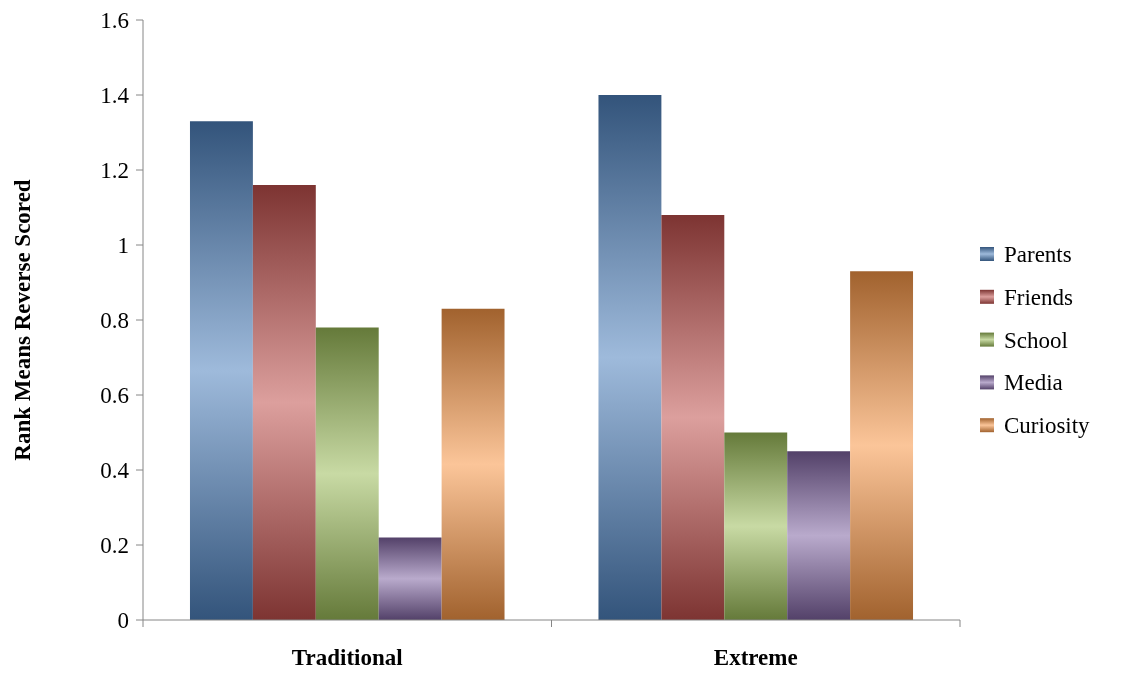 The image size is (1130, 673). I want to click on y-axis-title: Rank Means Reverse Scored, so click(22, 320).